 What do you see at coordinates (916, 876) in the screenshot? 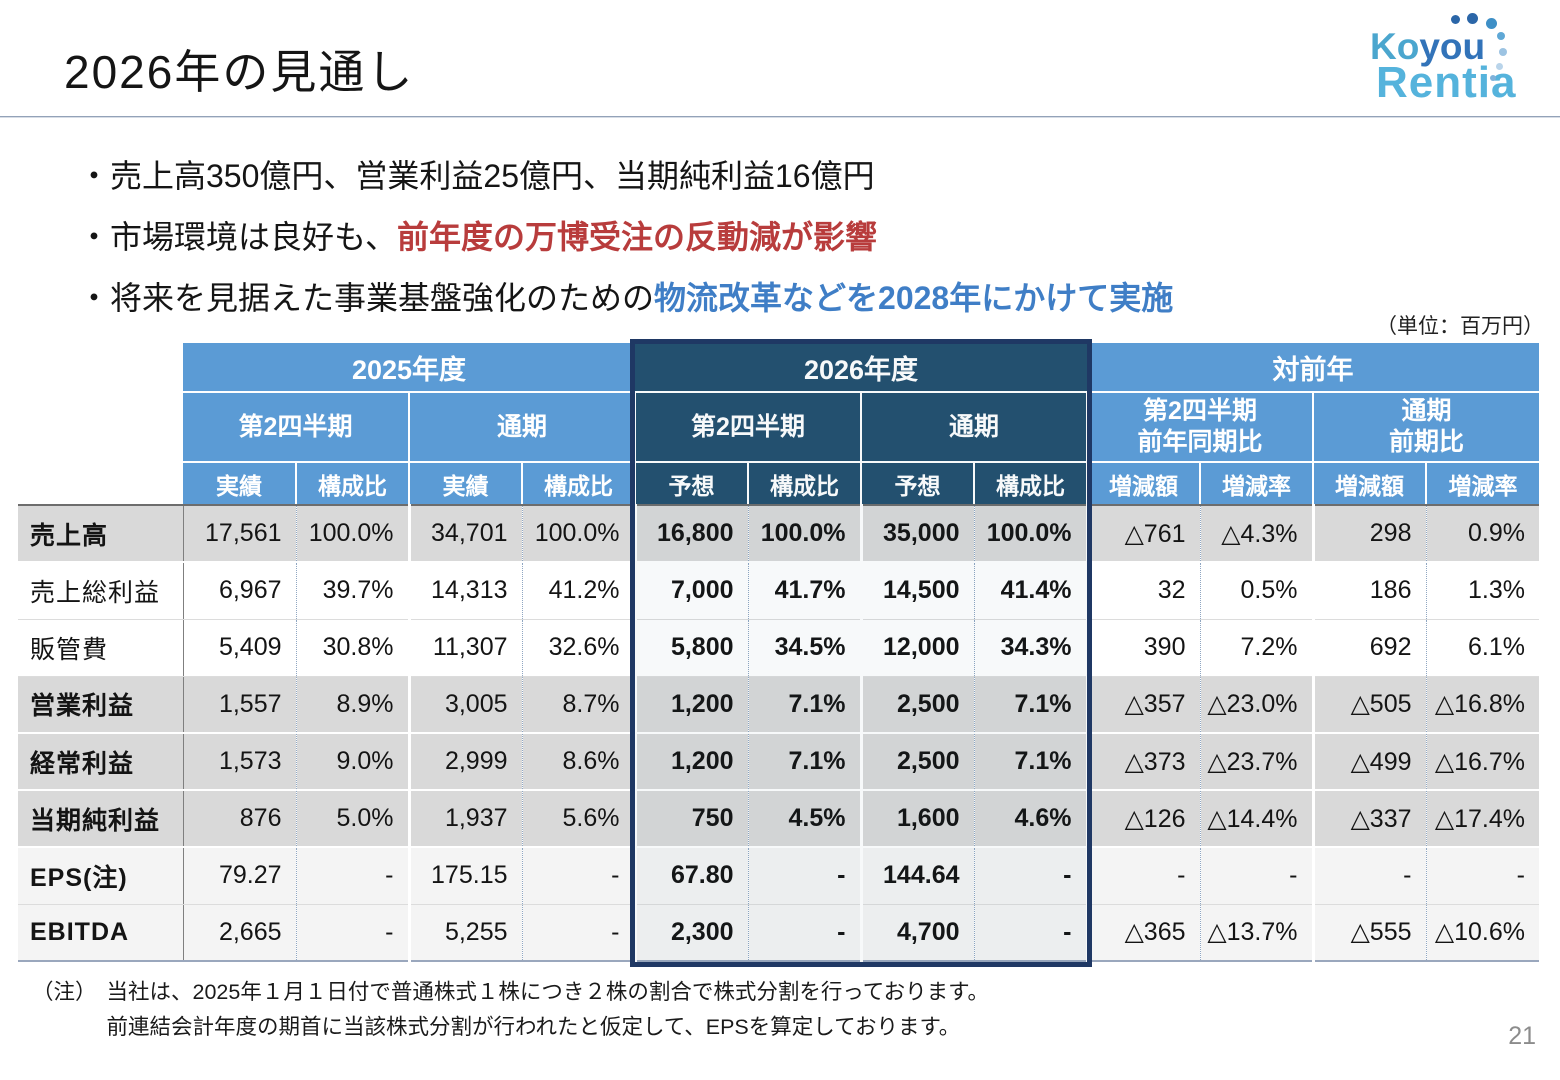
I see `table-cell: 144.64` at bounding box center [916, 876].